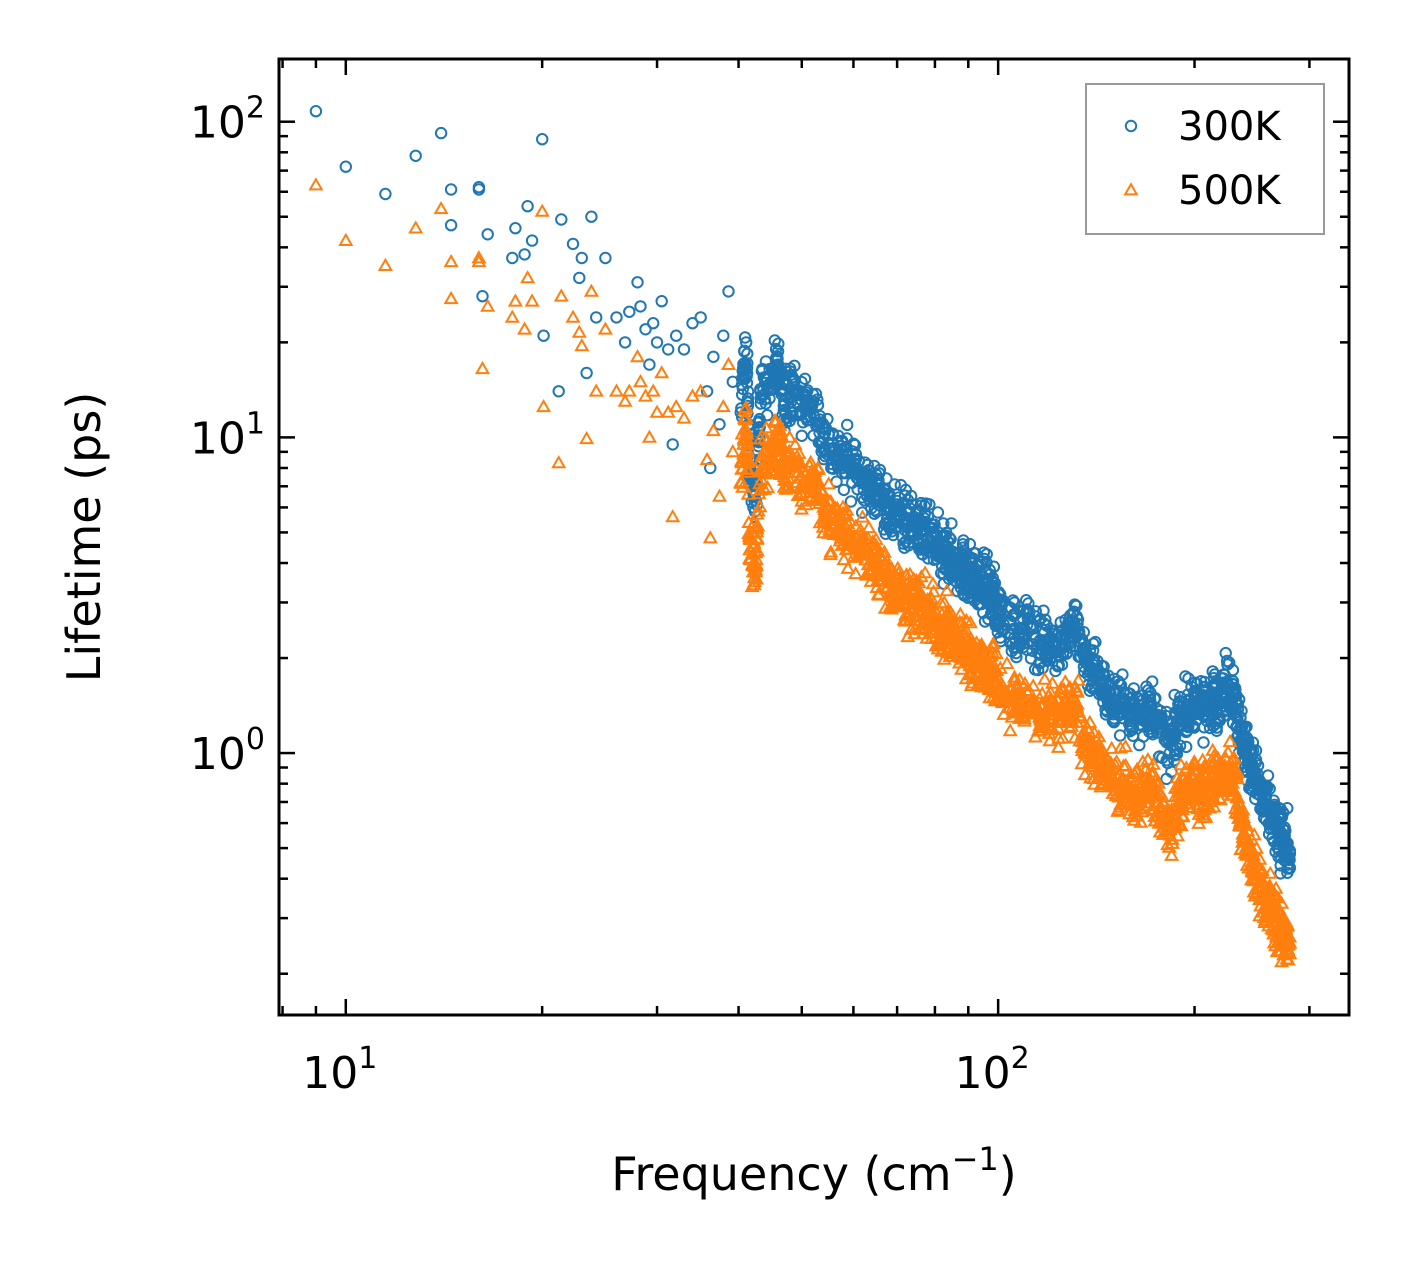 The width and height of the screenshot is (1408, 1265). Describe the element at coordinates (255, 739) in the screenshot. I see `y-tick-label-exp: 0` at that location.